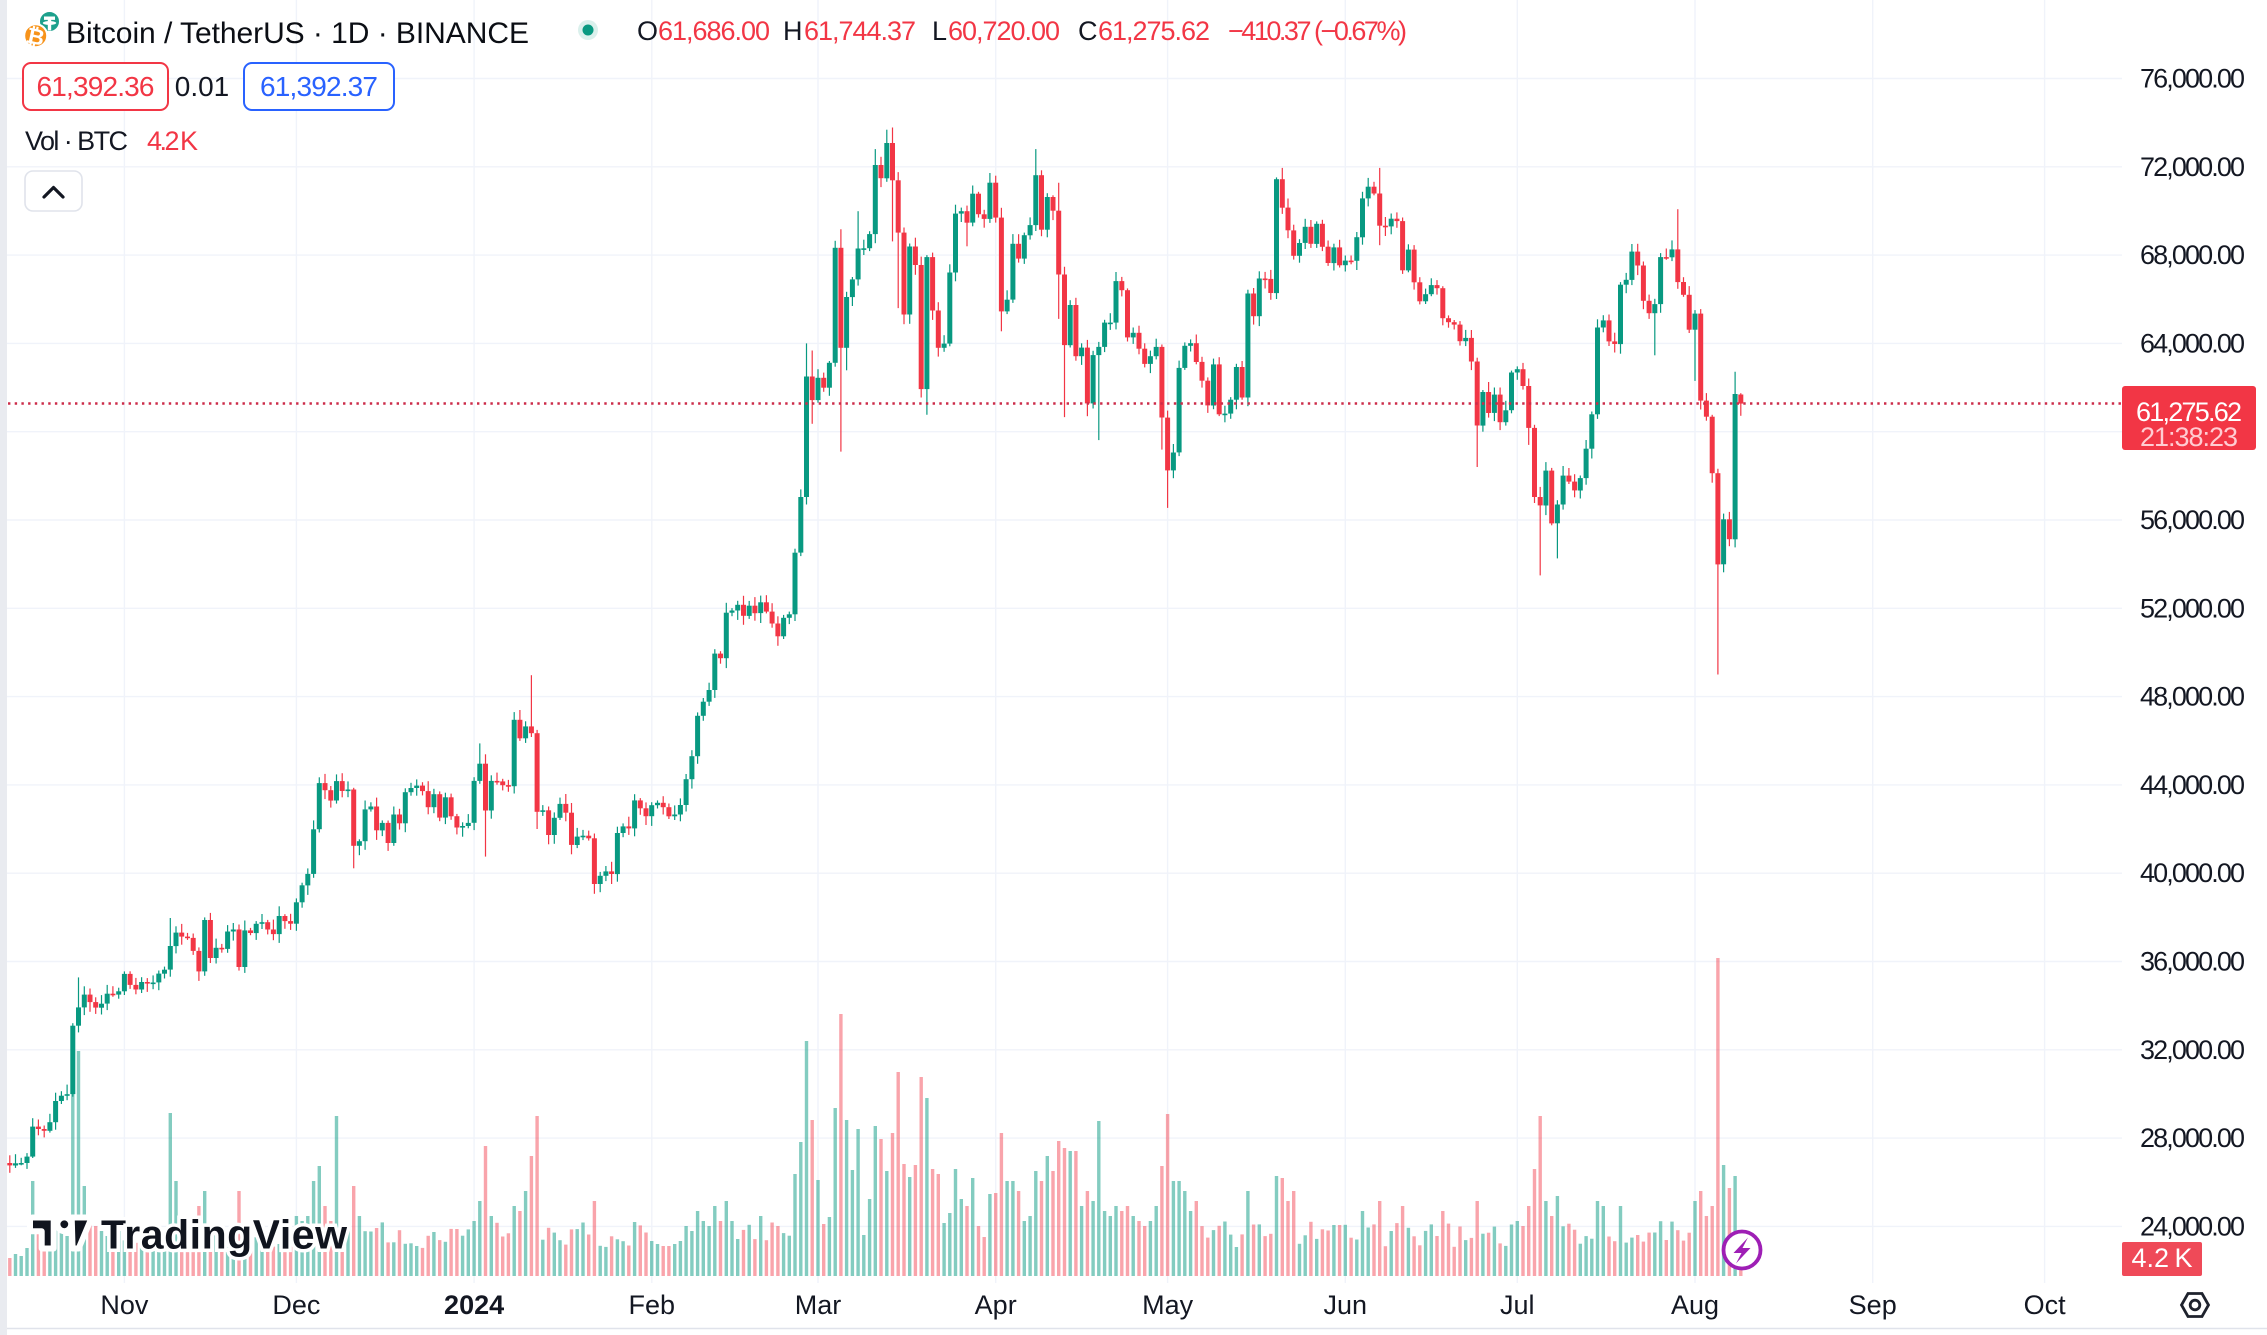 Image resolution: width=2267 pixels, height=1335 pixels. Describe the element at coordinates (647, 31) in the screenshot. I see `svg-text: O` at that location.